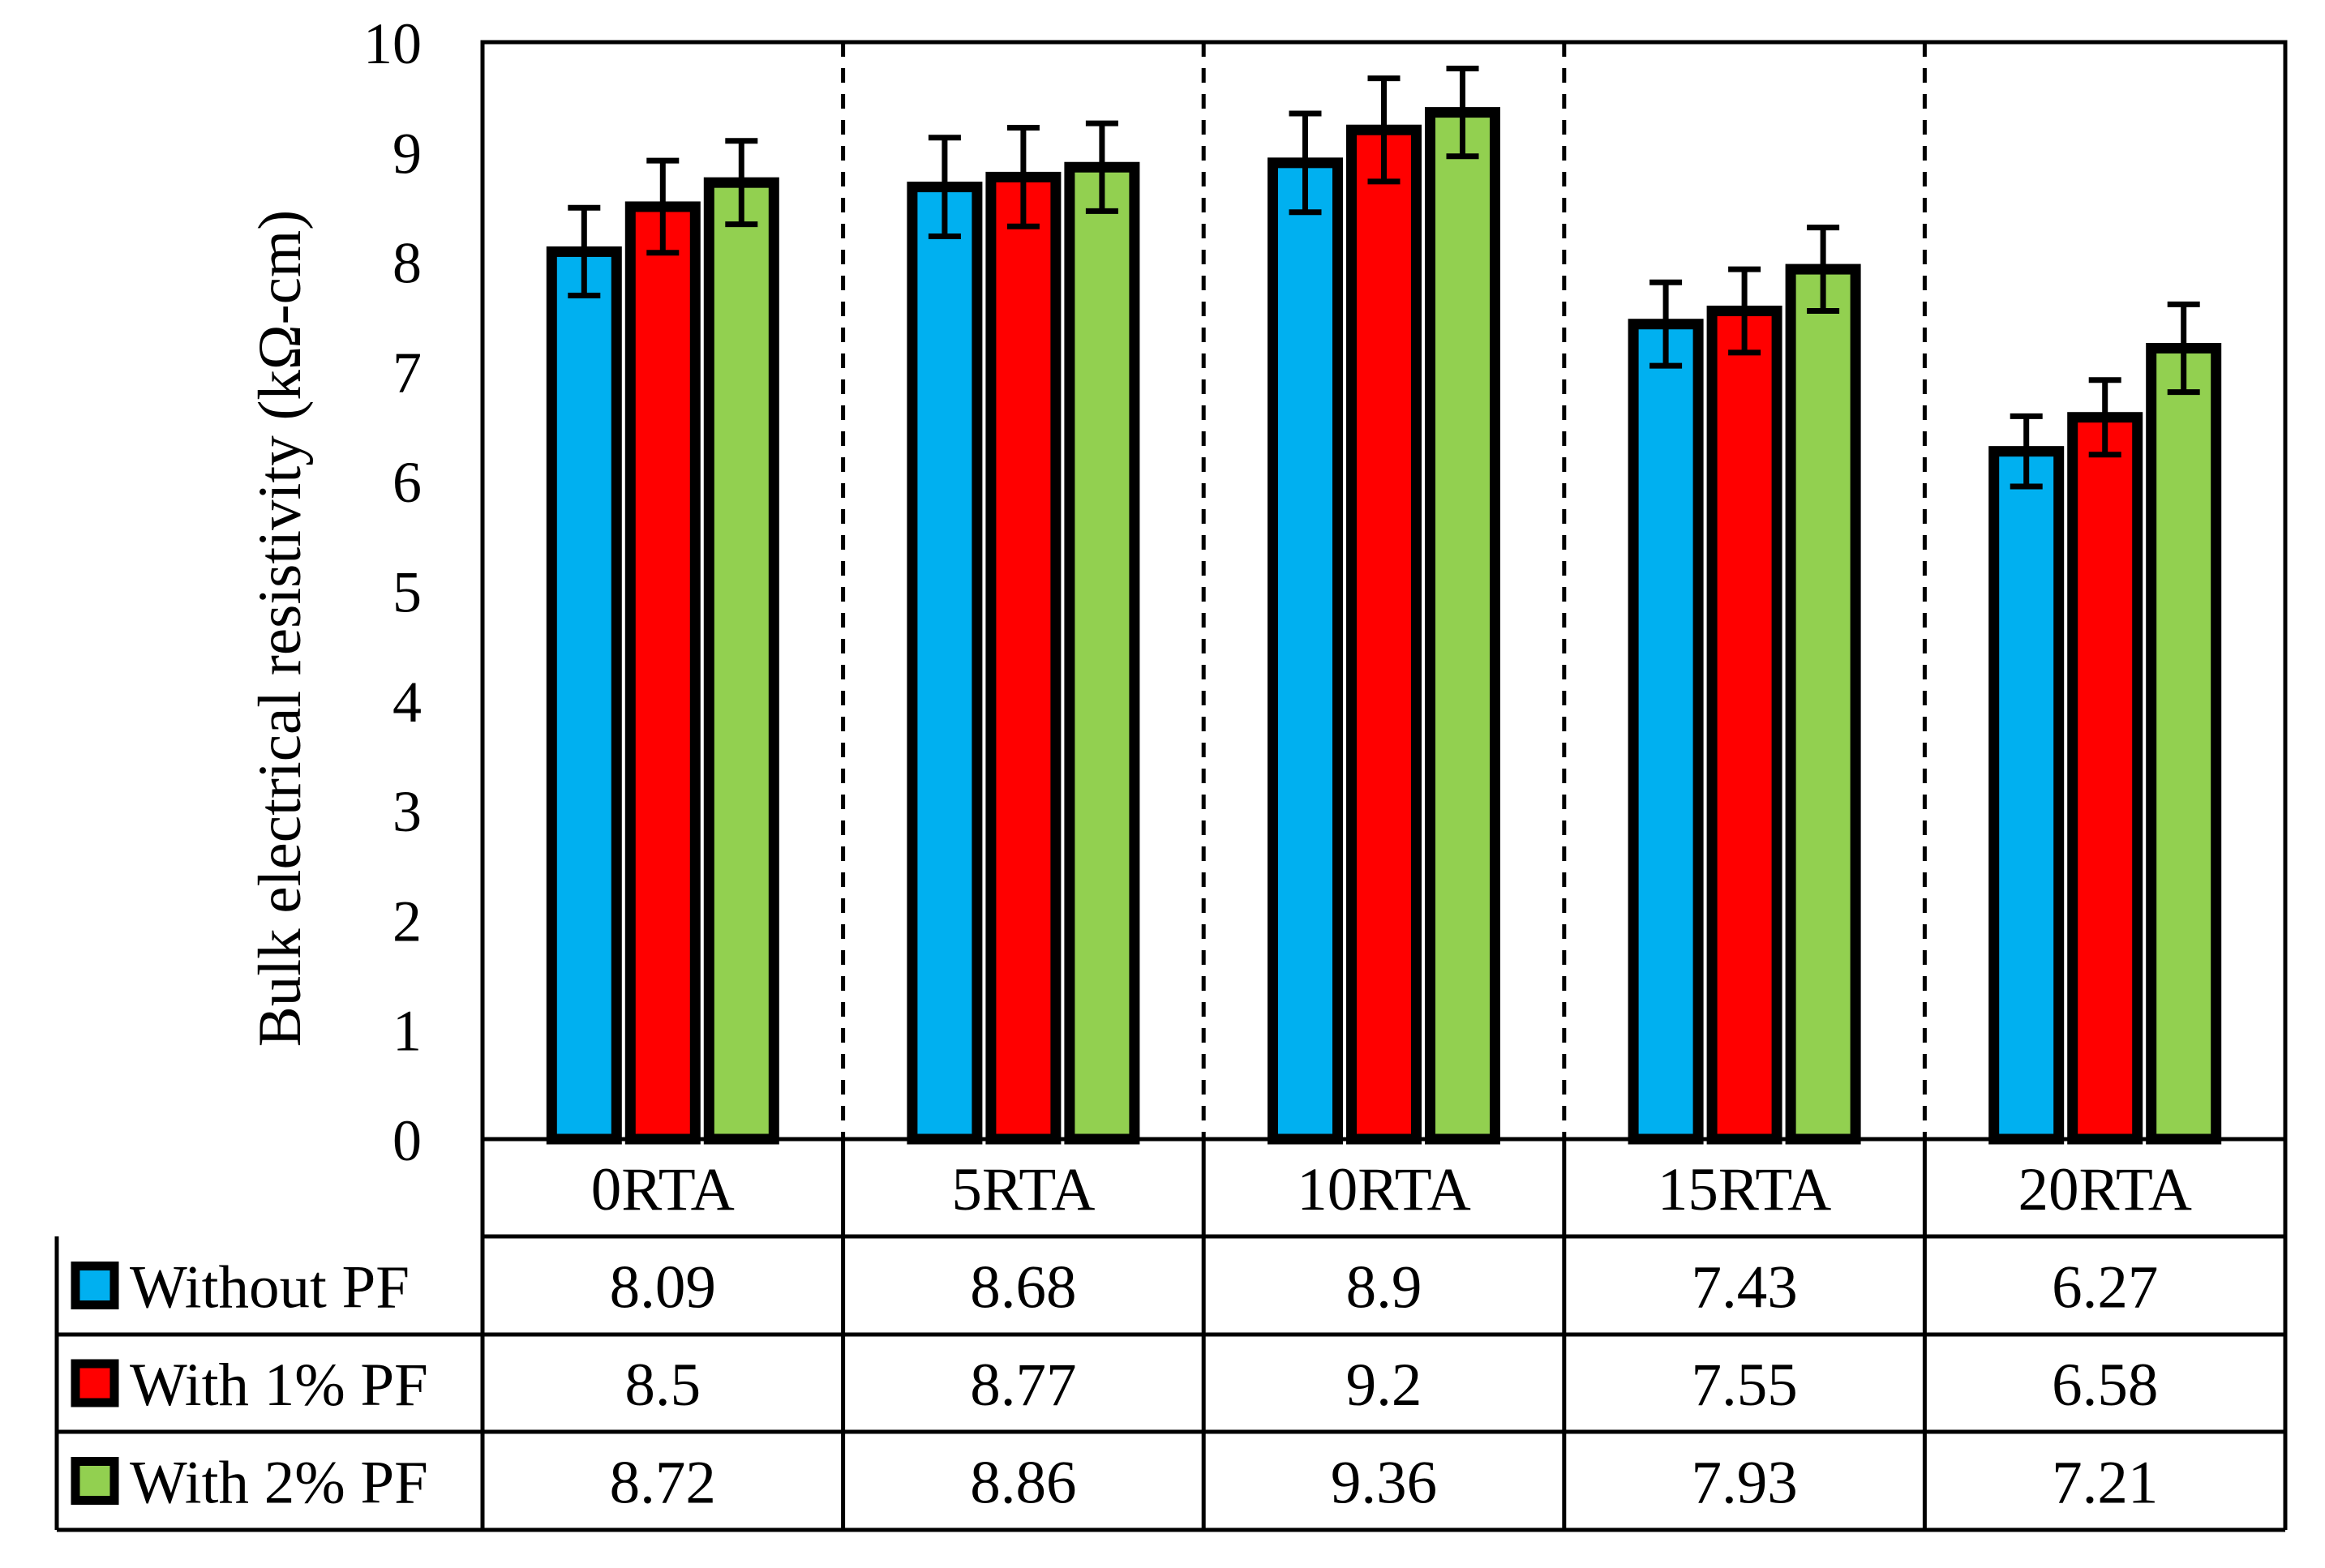  Describe the element at coordinates (279, 1483) in the screenshot. I see `legend-label: With 2% PF` at that location.